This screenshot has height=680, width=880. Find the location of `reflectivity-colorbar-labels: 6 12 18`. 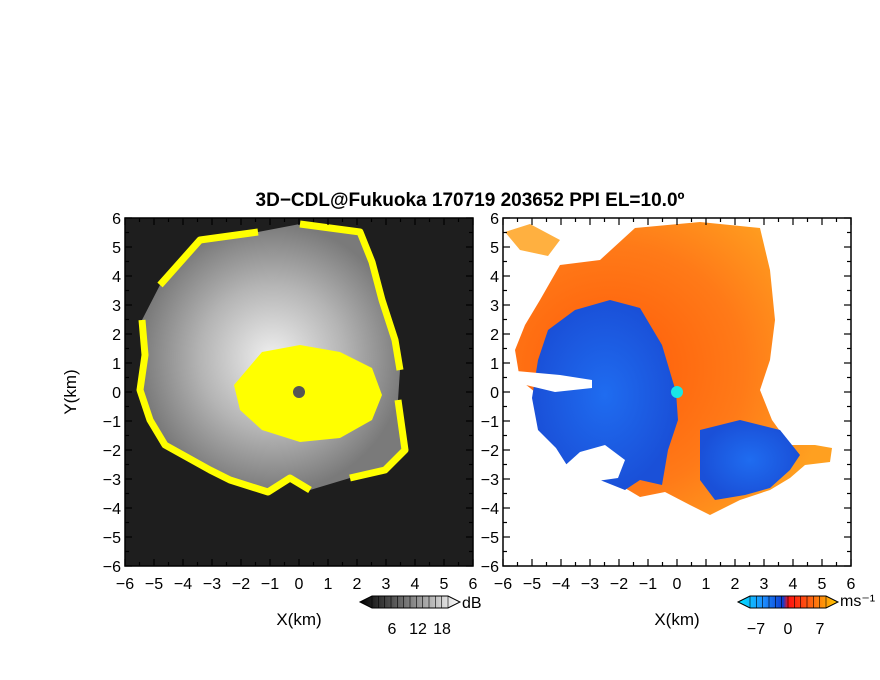

reflectivity-colorbar-labels: 6 12 18 is located at coordinates (419, 629).